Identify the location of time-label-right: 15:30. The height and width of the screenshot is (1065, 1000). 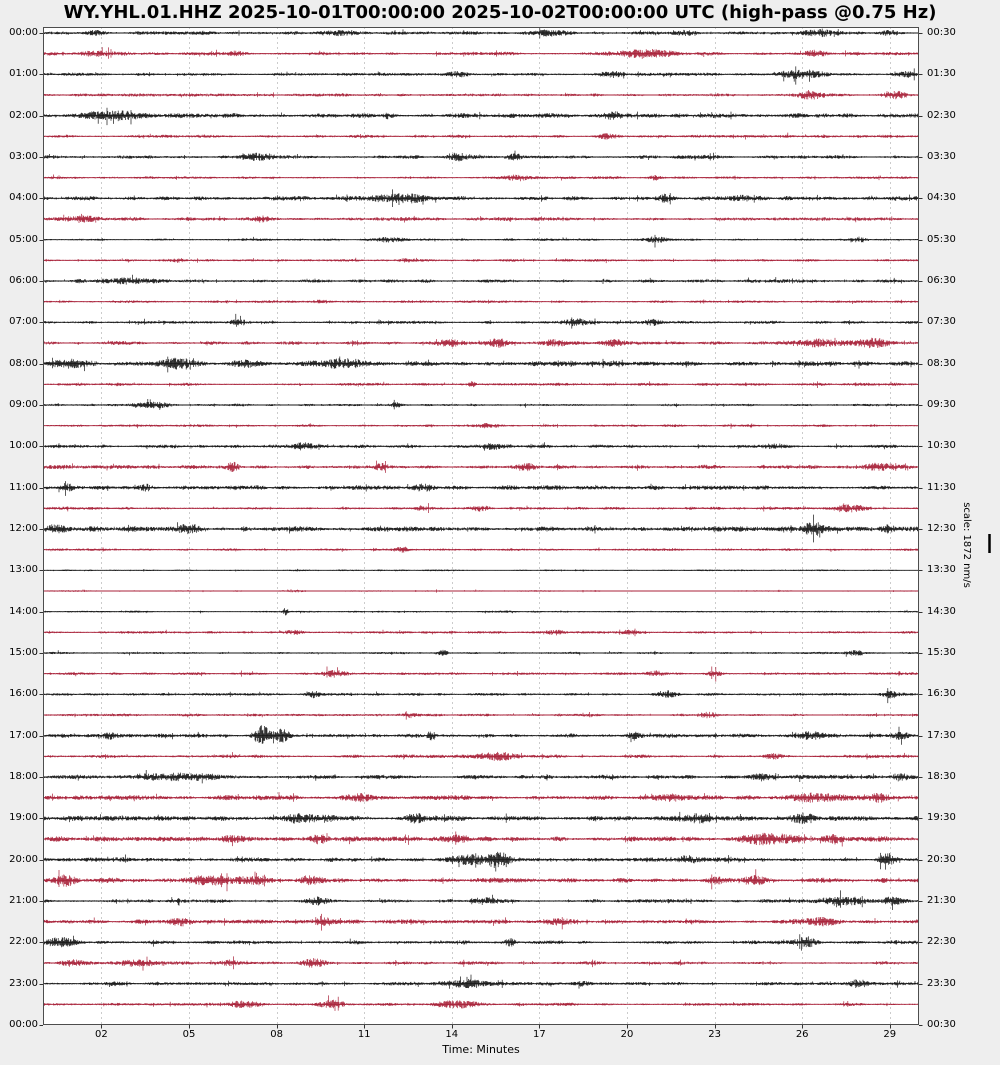
(941, 652).